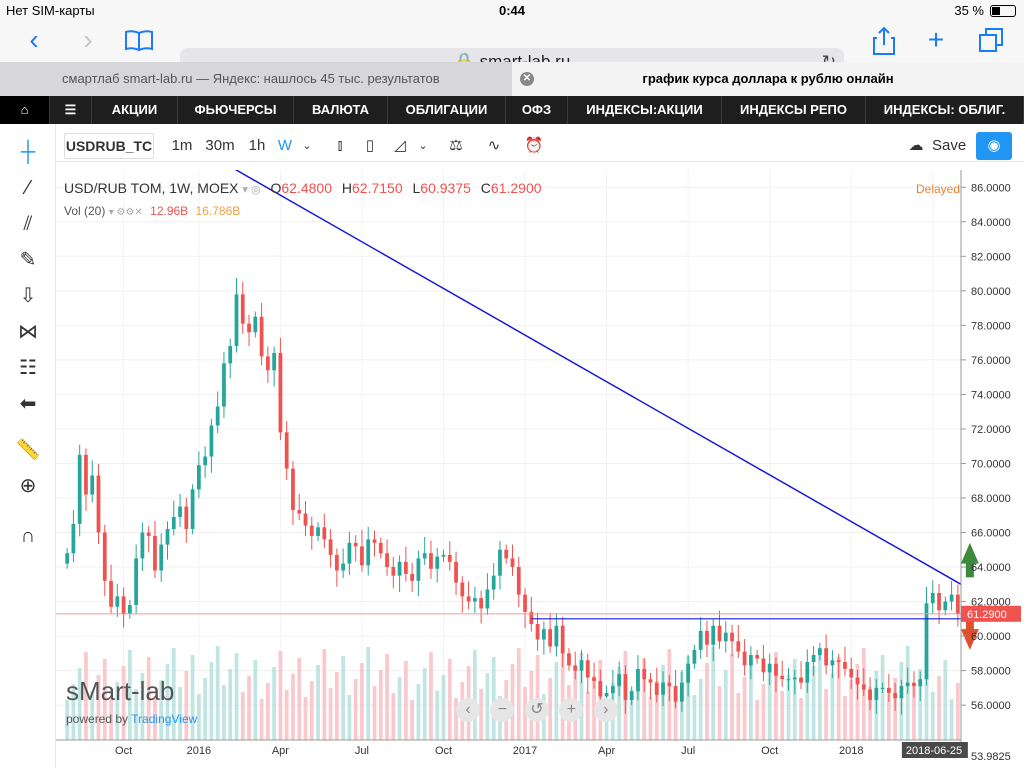  Describe the element at coordinates (28, 224) in the screenshot. I see `fib-icon: ⫽` at that location.